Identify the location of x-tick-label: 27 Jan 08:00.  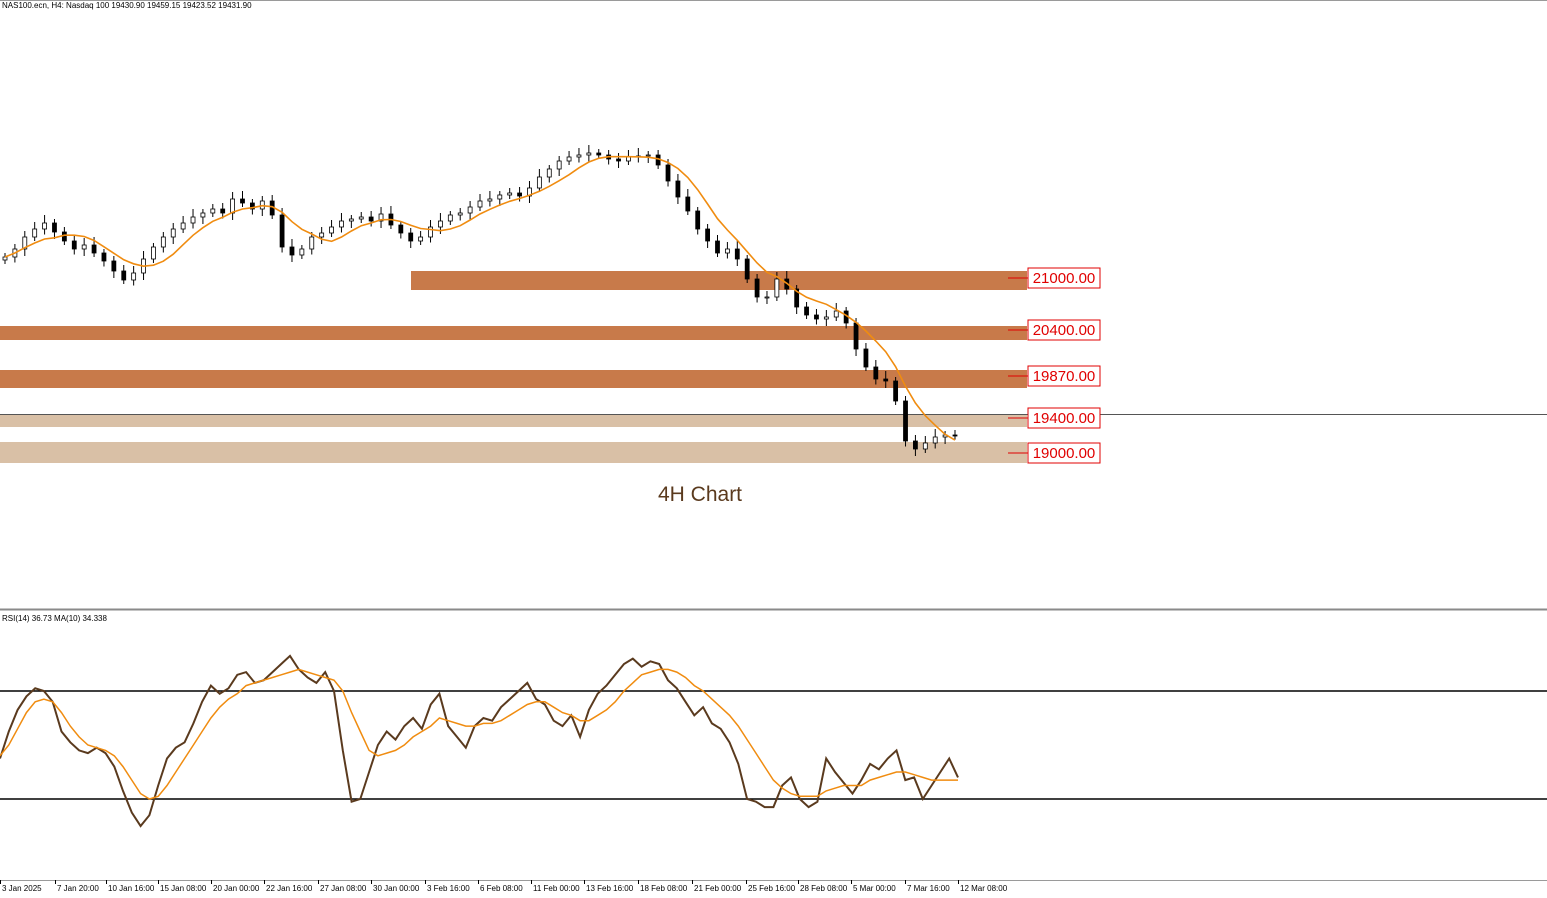
(343, 888).